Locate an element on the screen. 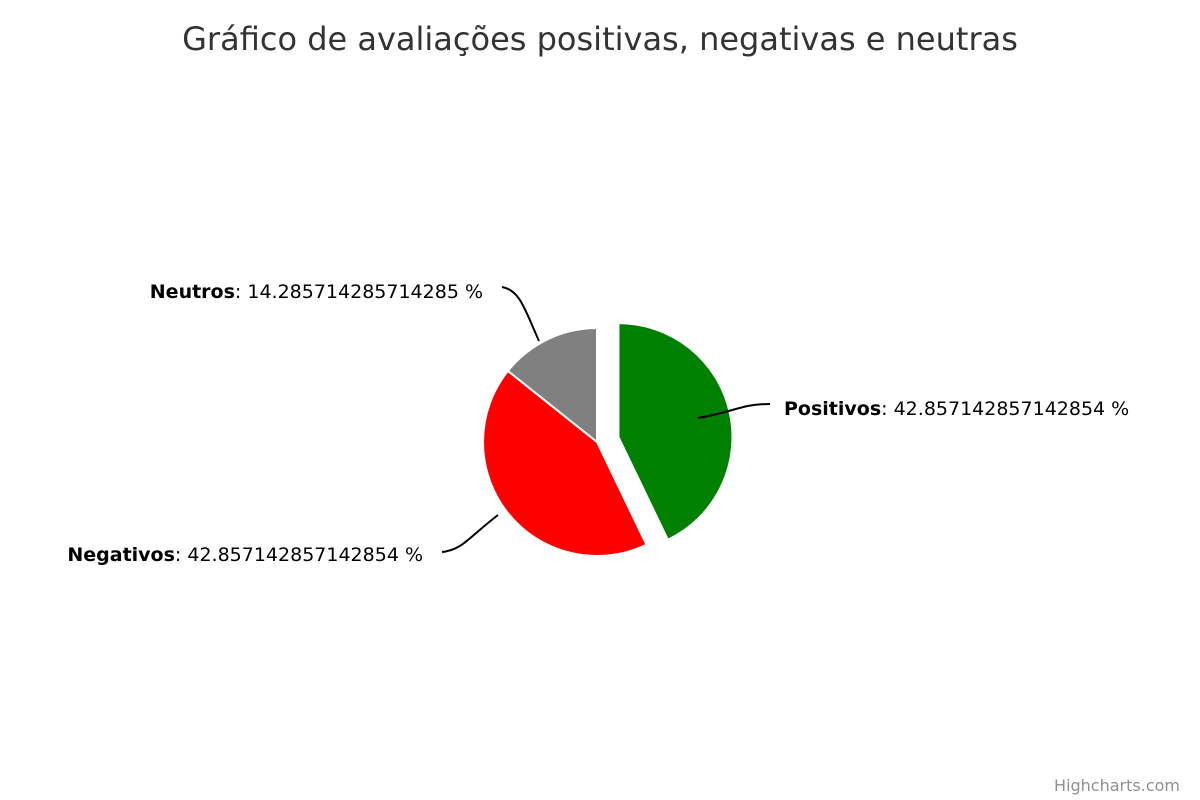 The height and width of the screenshot is (800, 1200). data-label-name: Negativos is located at coordinates (121, 555).